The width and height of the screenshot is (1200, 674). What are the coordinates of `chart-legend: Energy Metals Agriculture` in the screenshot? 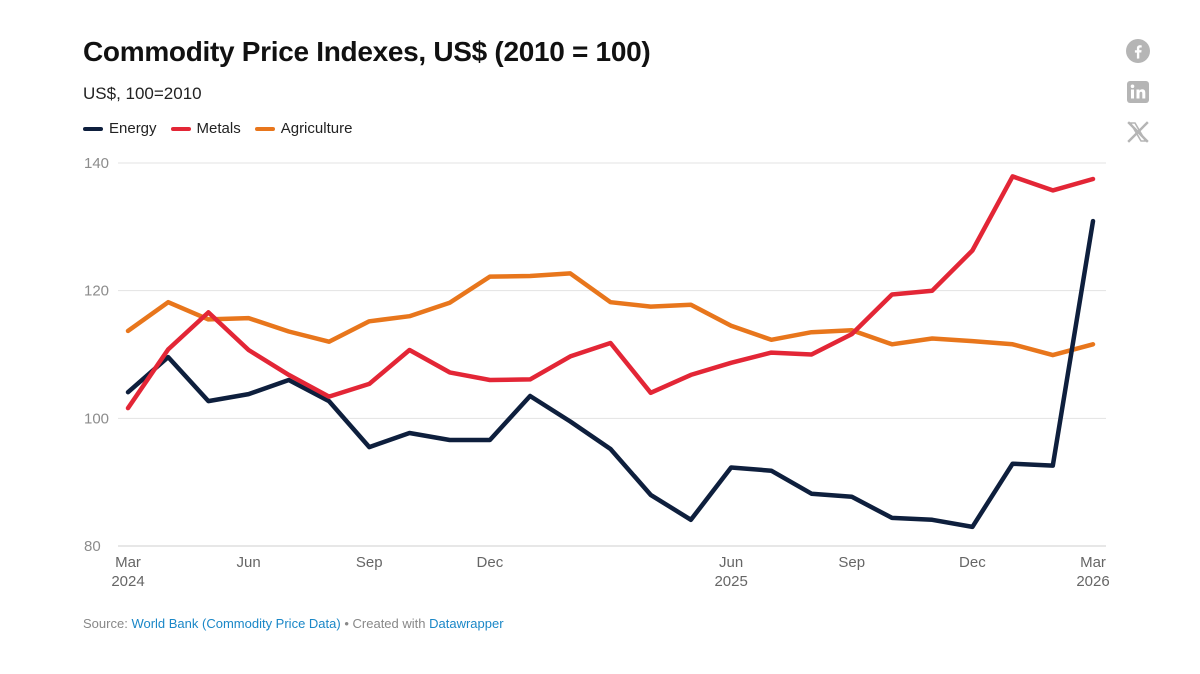 It's located at (217, 128).